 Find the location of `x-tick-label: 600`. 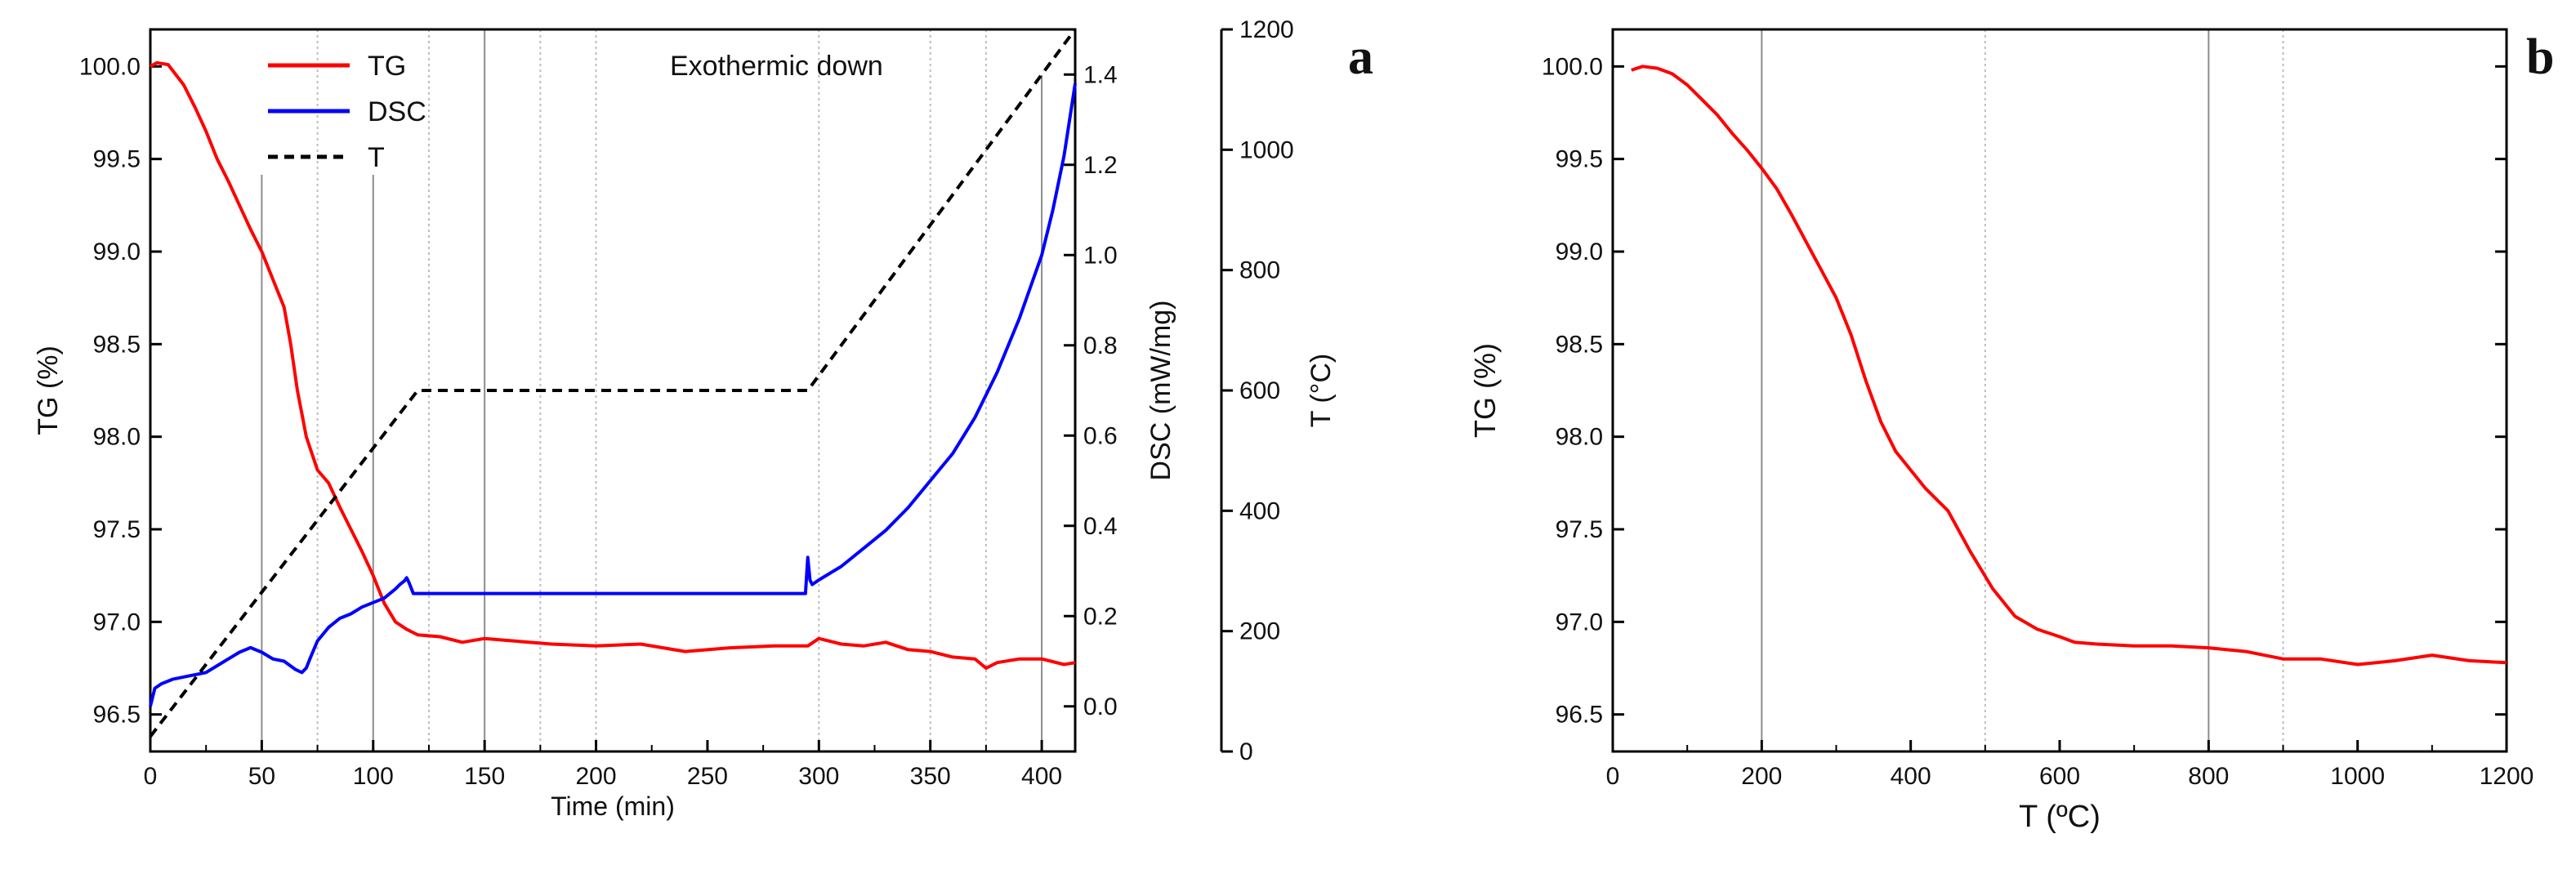

x-tick-label: 600 is located at coordinates (2059, 776).